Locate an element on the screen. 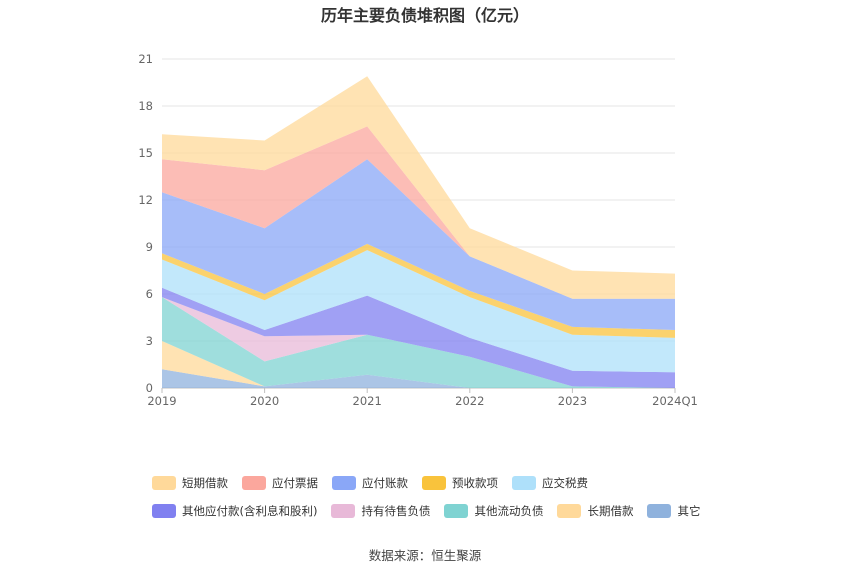 The width and height of the screenshot is (850, 575). legend-label: 应付票据 is located at coordinates (295, 483).